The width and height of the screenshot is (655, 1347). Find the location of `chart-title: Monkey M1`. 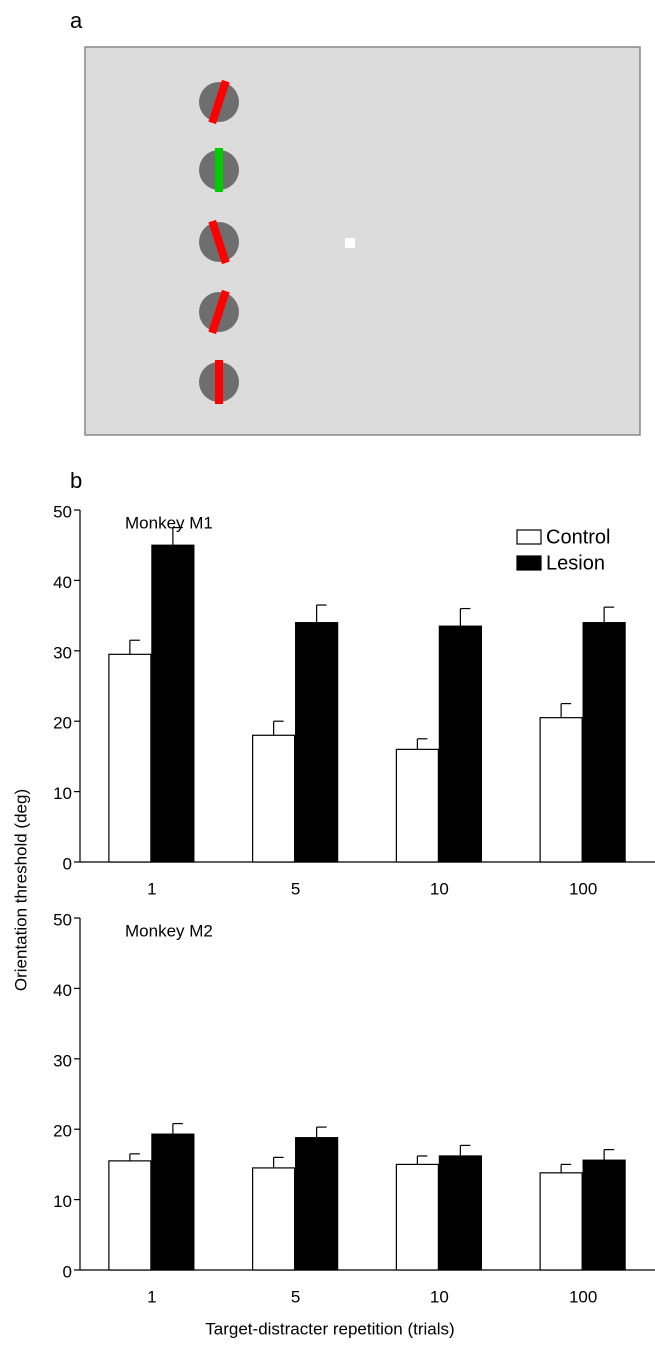

chart-title: Monkey M1 is located at coordinates (169, 522).